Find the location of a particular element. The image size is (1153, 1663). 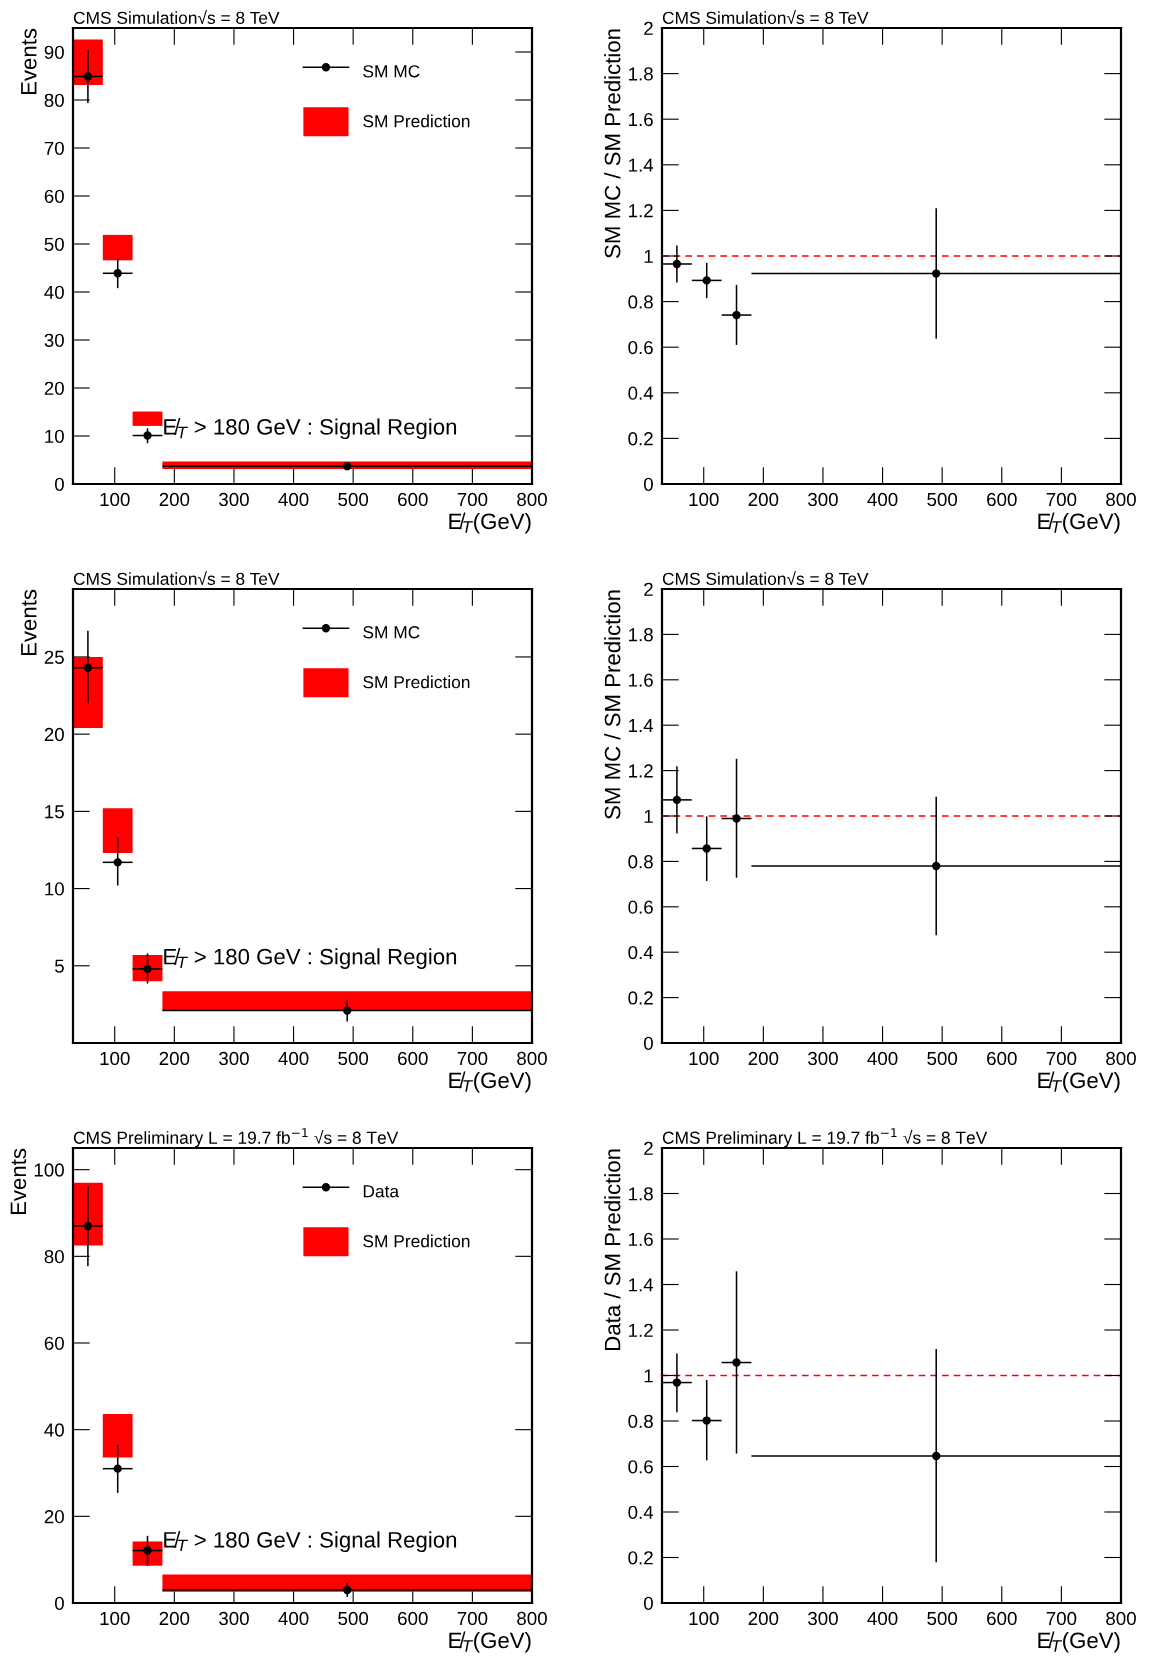

y-tick-label: 30 is located at coordinates (54, 340).